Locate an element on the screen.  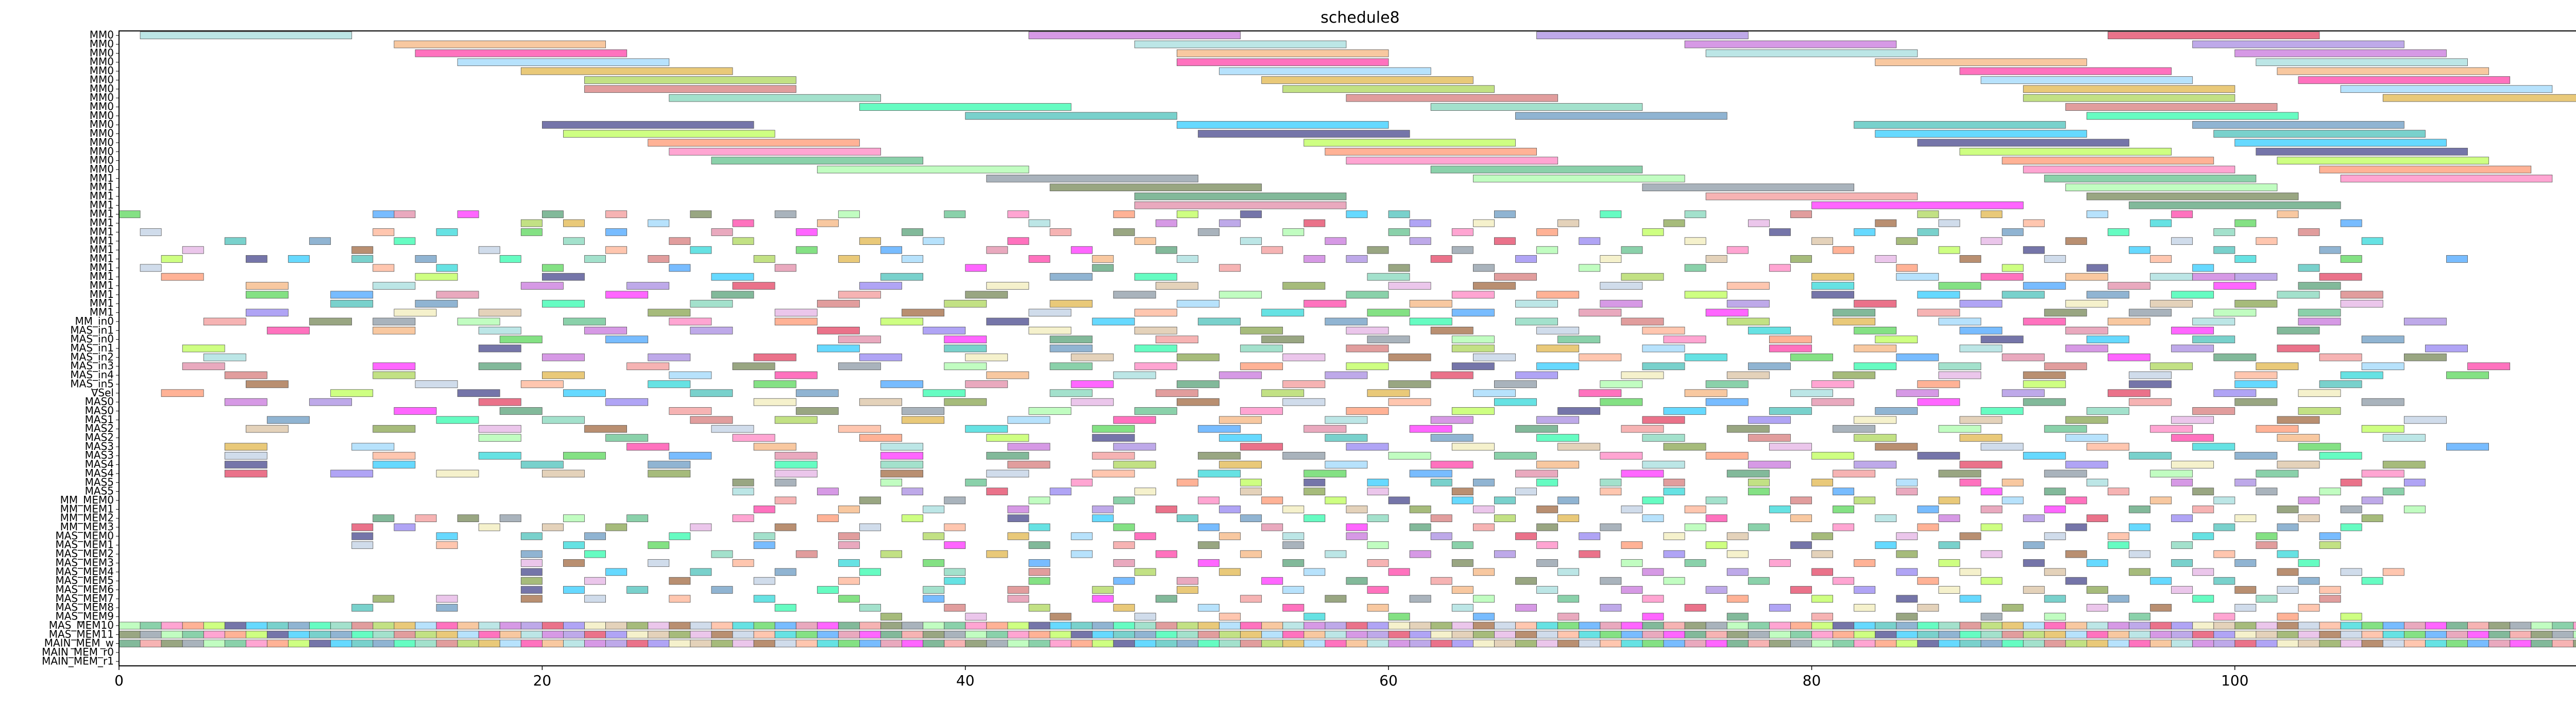
y-tick-label: MAS4 is located at coordinates (99, 473).